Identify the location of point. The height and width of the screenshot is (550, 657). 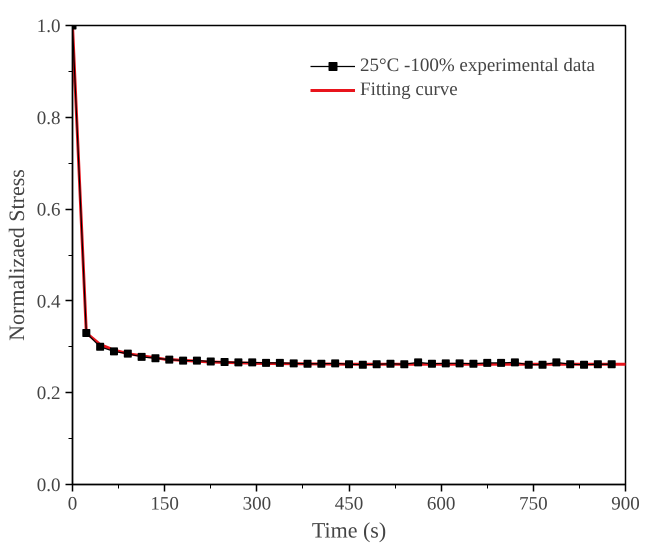
(612, 364).